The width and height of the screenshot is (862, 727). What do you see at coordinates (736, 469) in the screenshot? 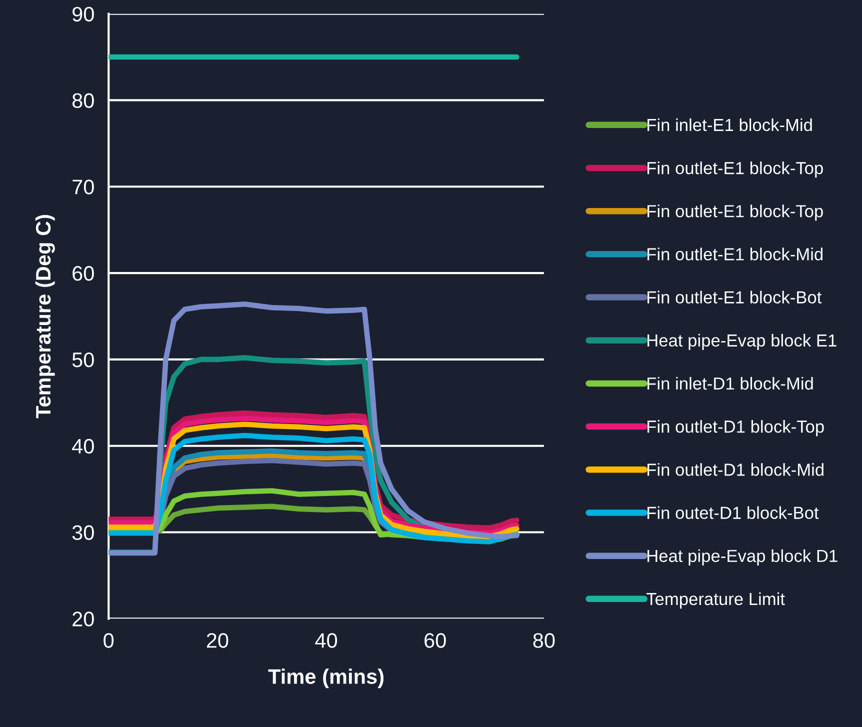
I see `legend-label: Fin outlet-D1 block-Mid` at bounding box center [736, 469].